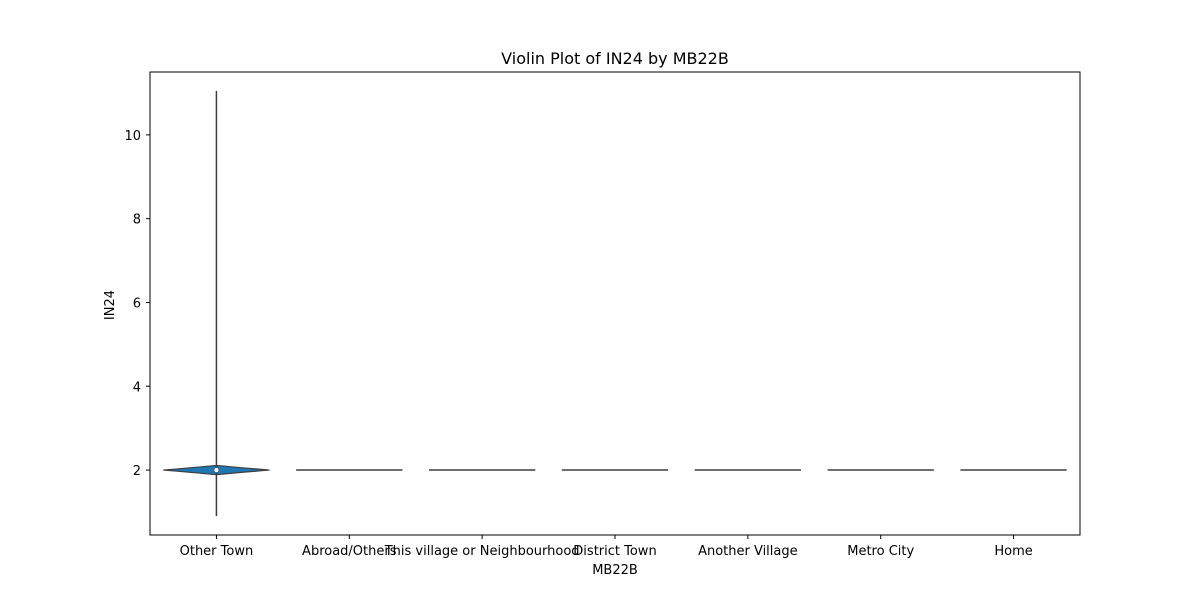 This screenshot has width=1200, height=600. Describe the element at coordinates (880, 551) in the screenshot. I see `x-tick-label: Metro City` at that location.